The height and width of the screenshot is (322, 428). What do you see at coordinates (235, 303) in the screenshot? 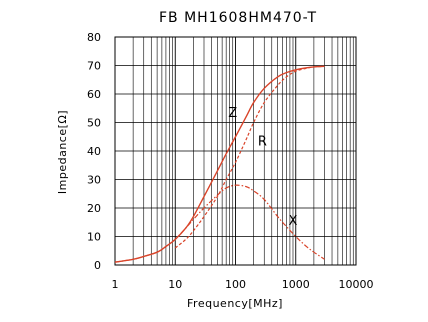
I see `x-axis-label: Frequency[MHz]` at bounding box center [235, 303].